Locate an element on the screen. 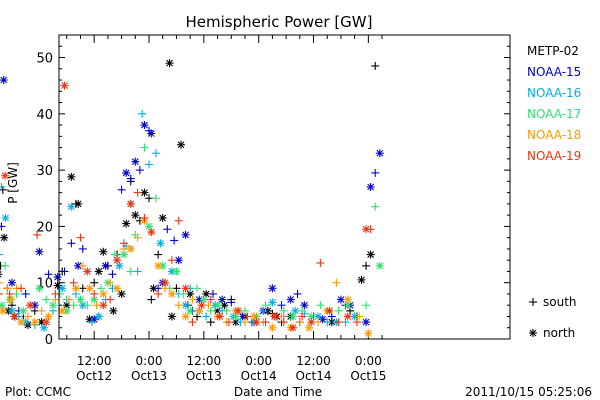 This screenshot has height=400, width=600. south-marker-symbol is located at coordinates (533, 302).